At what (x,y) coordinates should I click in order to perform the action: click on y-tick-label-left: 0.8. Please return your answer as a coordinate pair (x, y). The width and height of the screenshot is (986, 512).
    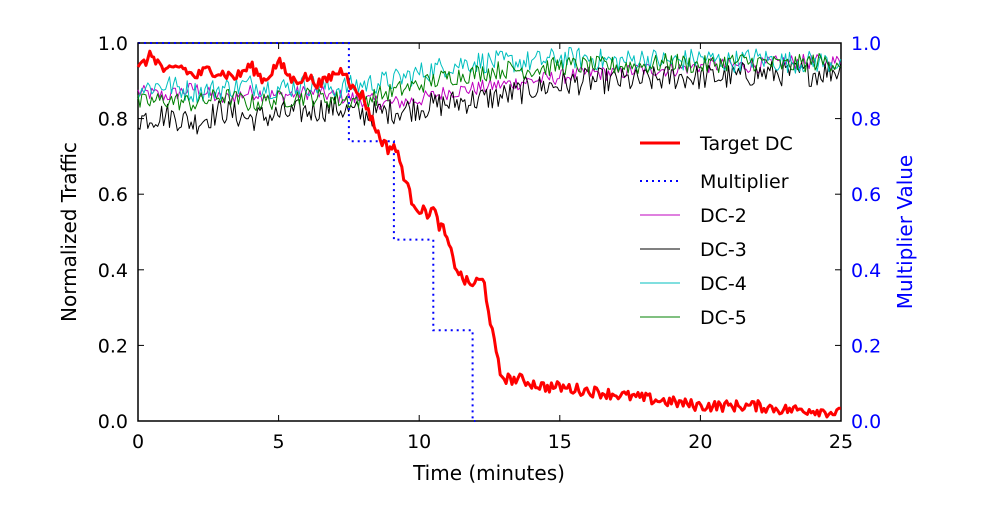
    Looking at the image, I should click on (113, 120).